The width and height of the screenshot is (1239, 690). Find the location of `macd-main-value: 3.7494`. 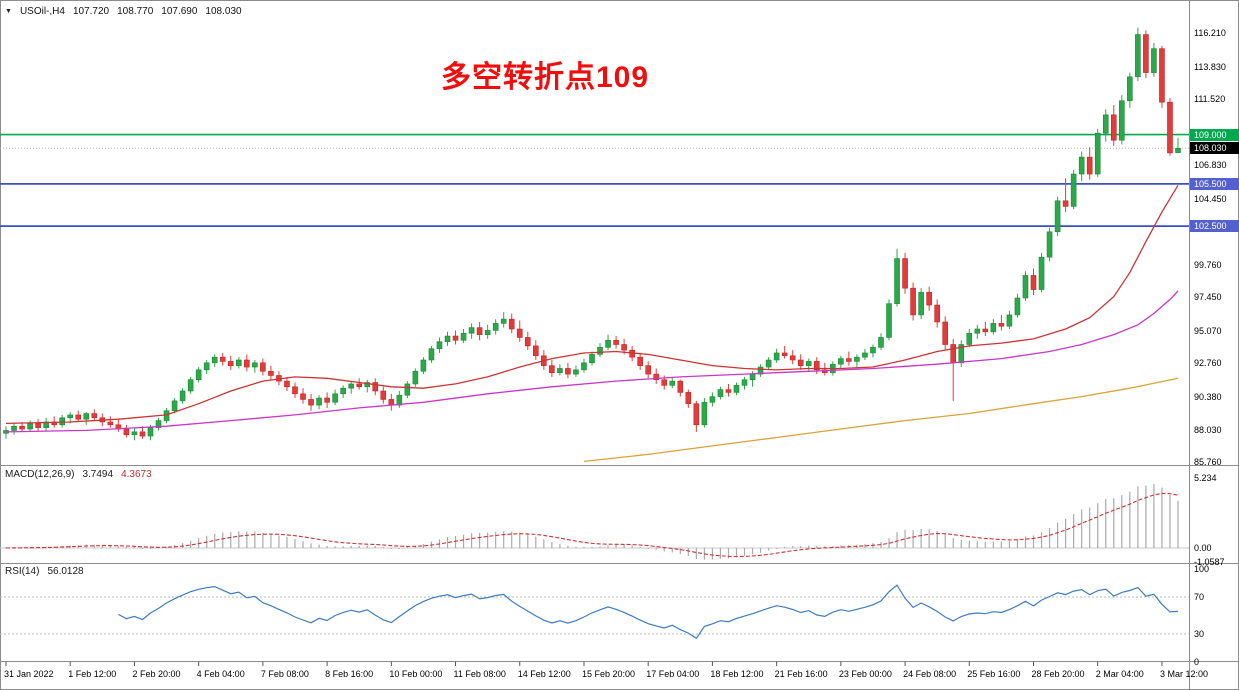

macd-main-value: 3.7494 is located at coordinates (98, 474).